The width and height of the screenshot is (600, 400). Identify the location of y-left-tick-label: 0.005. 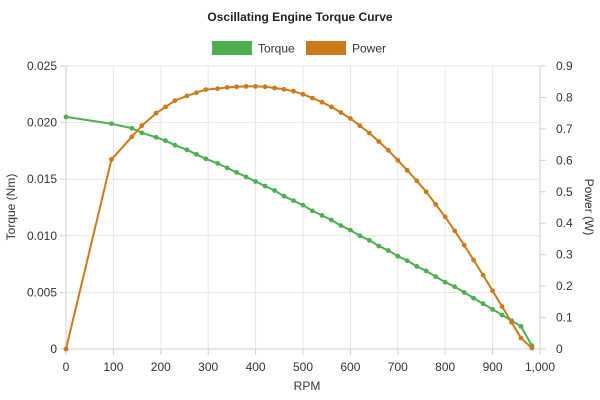
(42, 292).